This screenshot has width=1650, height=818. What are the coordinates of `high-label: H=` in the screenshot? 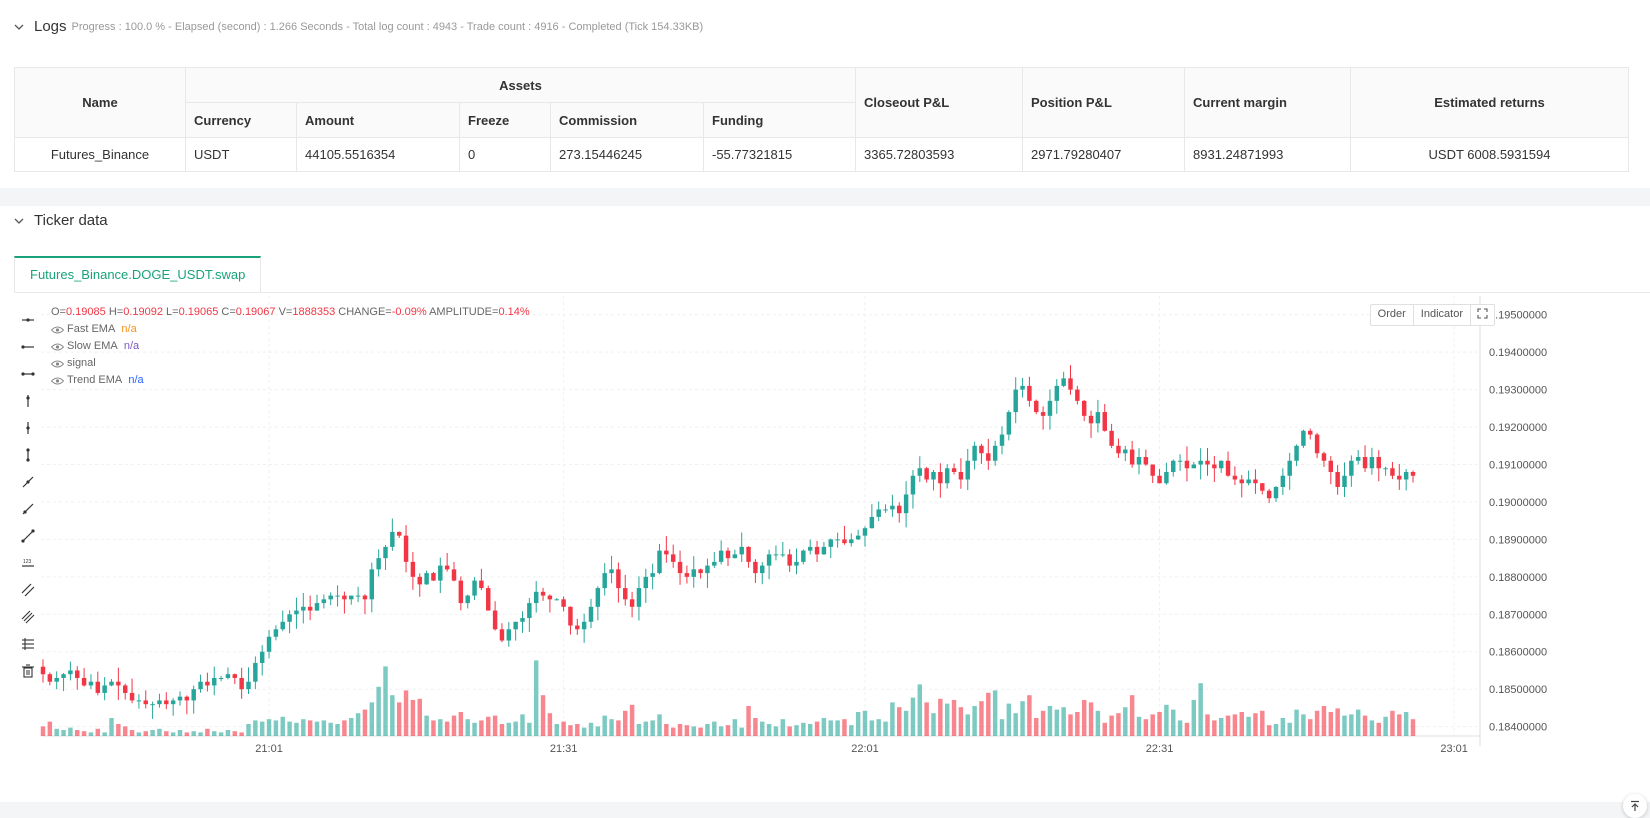 It's located at (116, 312).